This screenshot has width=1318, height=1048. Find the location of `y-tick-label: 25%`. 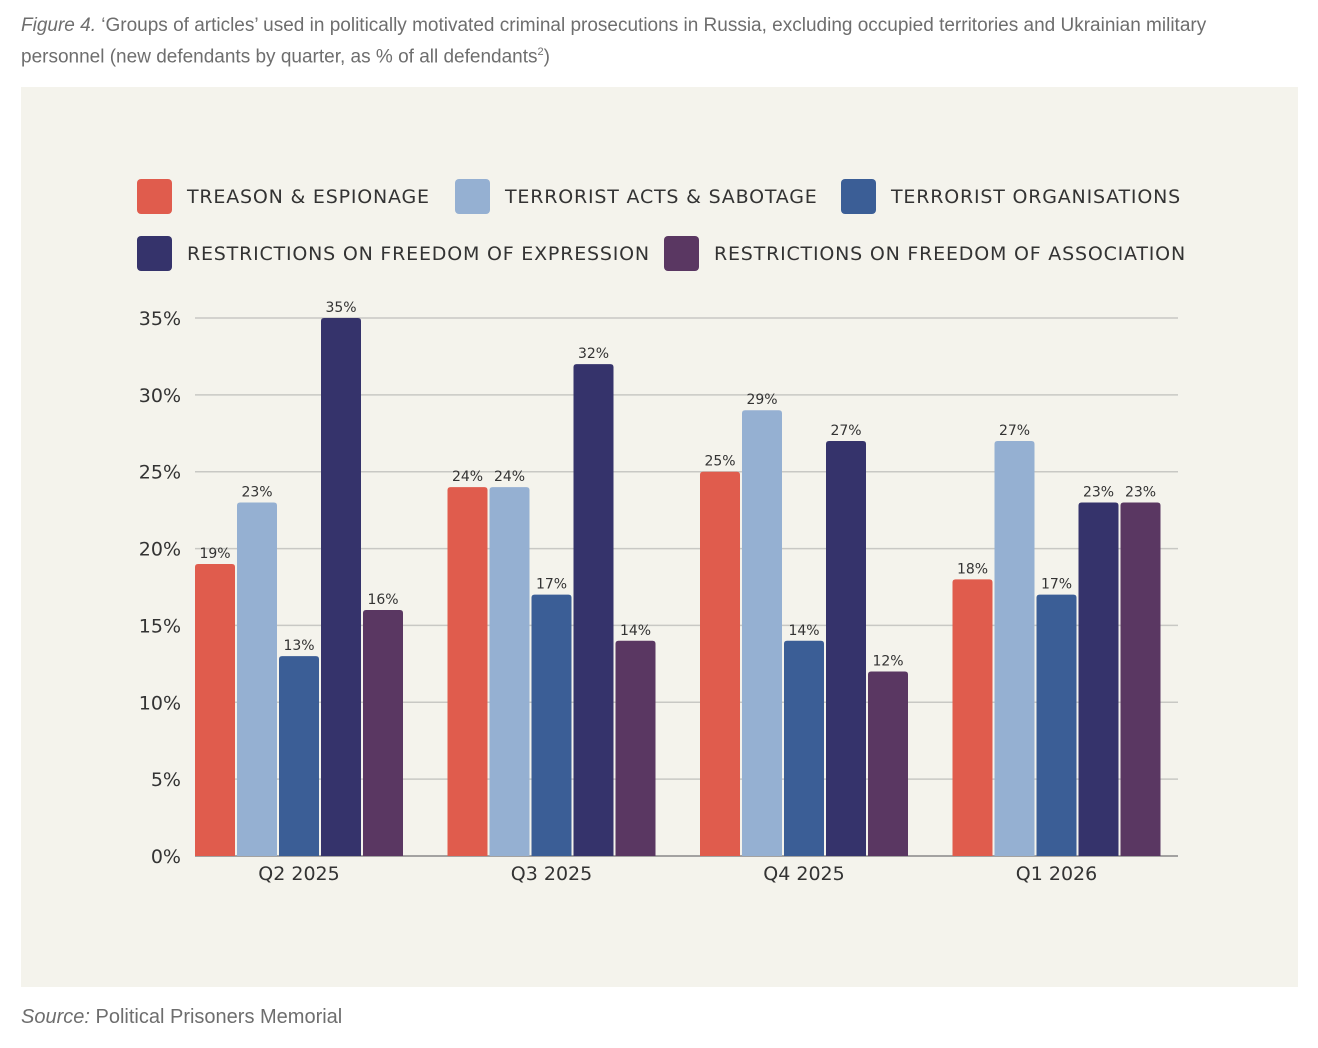

y-tick-label: 25% is located at coordinates (160, 473).